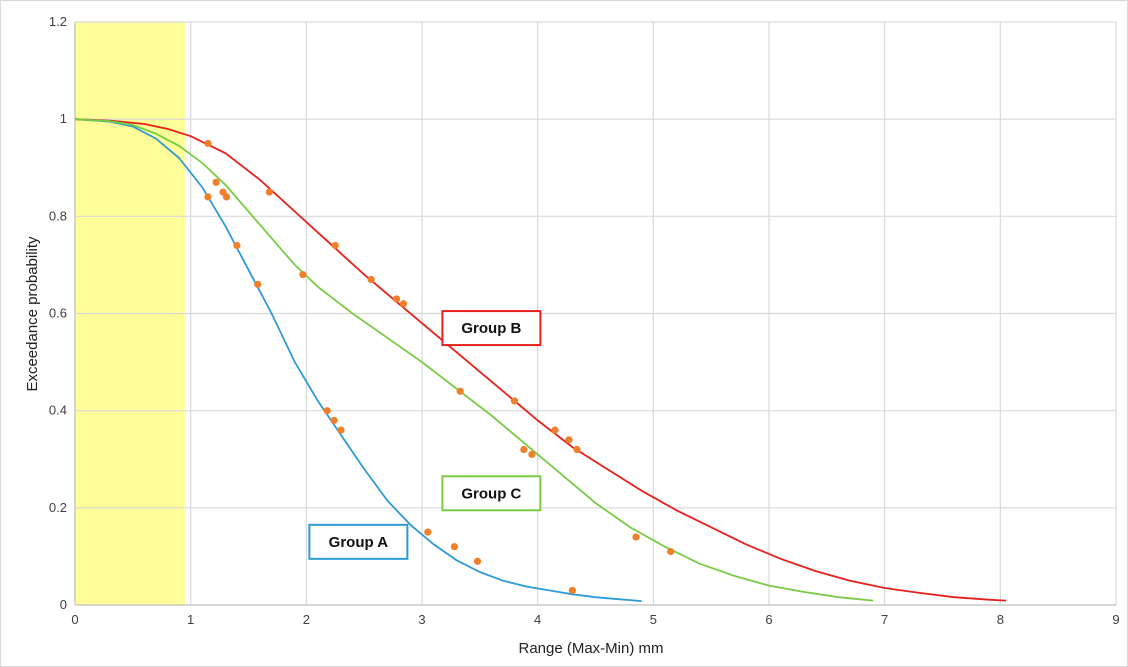 The width and height of the screenshot is (1128, 667). Describe the element at coordinates (190, 619) in the screenshot. I see `x-tick-label: 1` at that location.